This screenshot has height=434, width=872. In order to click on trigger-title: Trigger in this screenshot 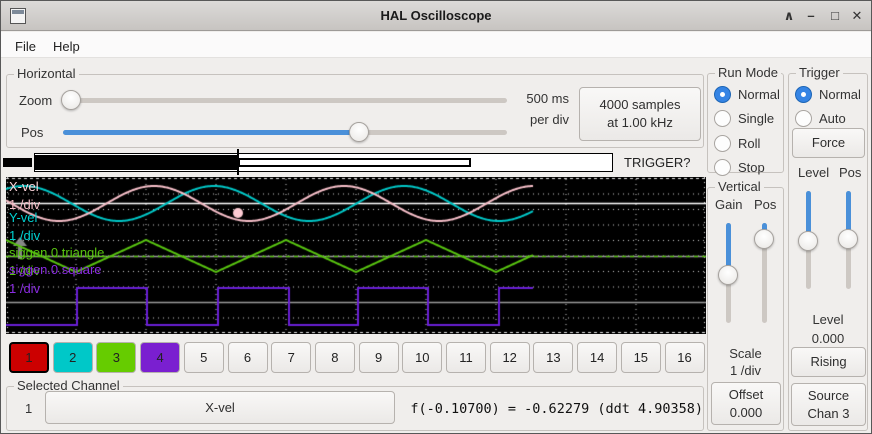, I will do `click(819, 72)`.